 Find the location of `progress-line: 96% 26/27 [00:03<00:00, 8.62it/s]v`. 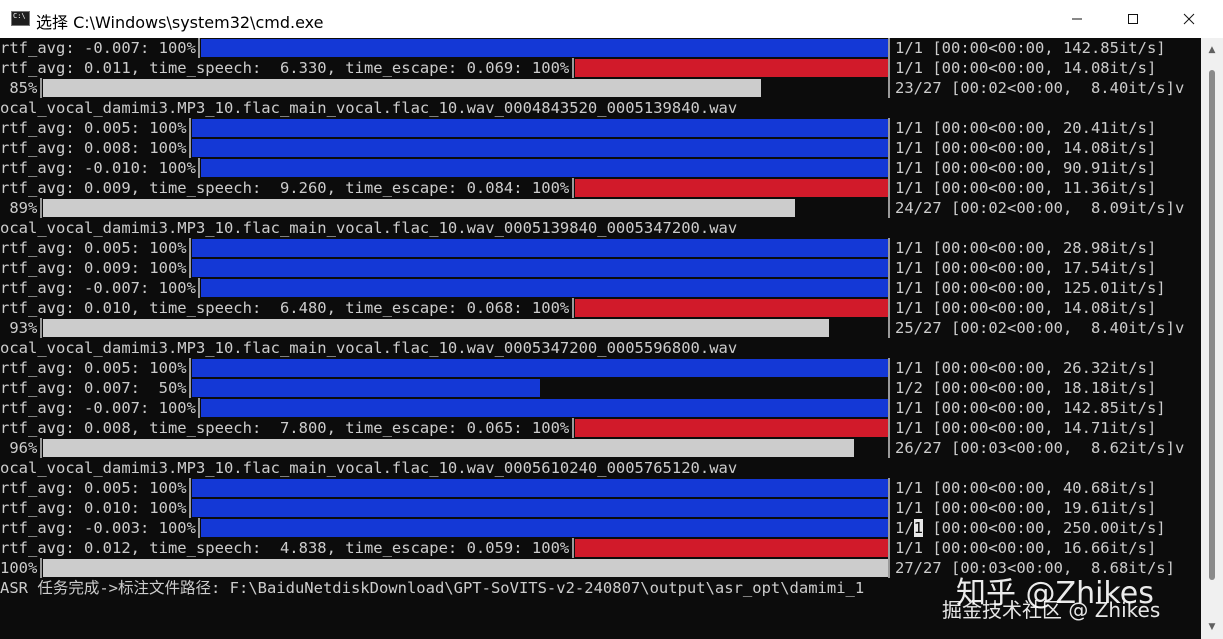

progress-line: 96% 26/27 [00:03<00:00, 8.62it/s]v is located at coordinates (600, 448).